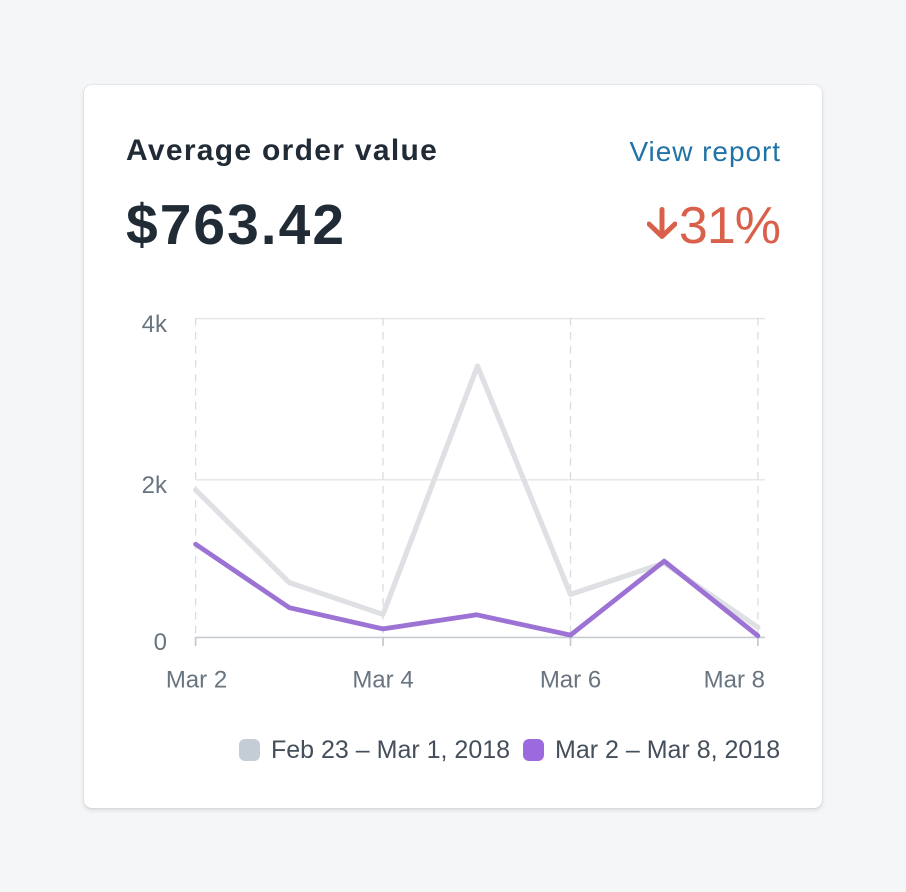 This screenshot has width=906, height=892. Describe the element at coordinates (196, 680) in the screenshot. I see `svg-text: Mar 2` at that location.